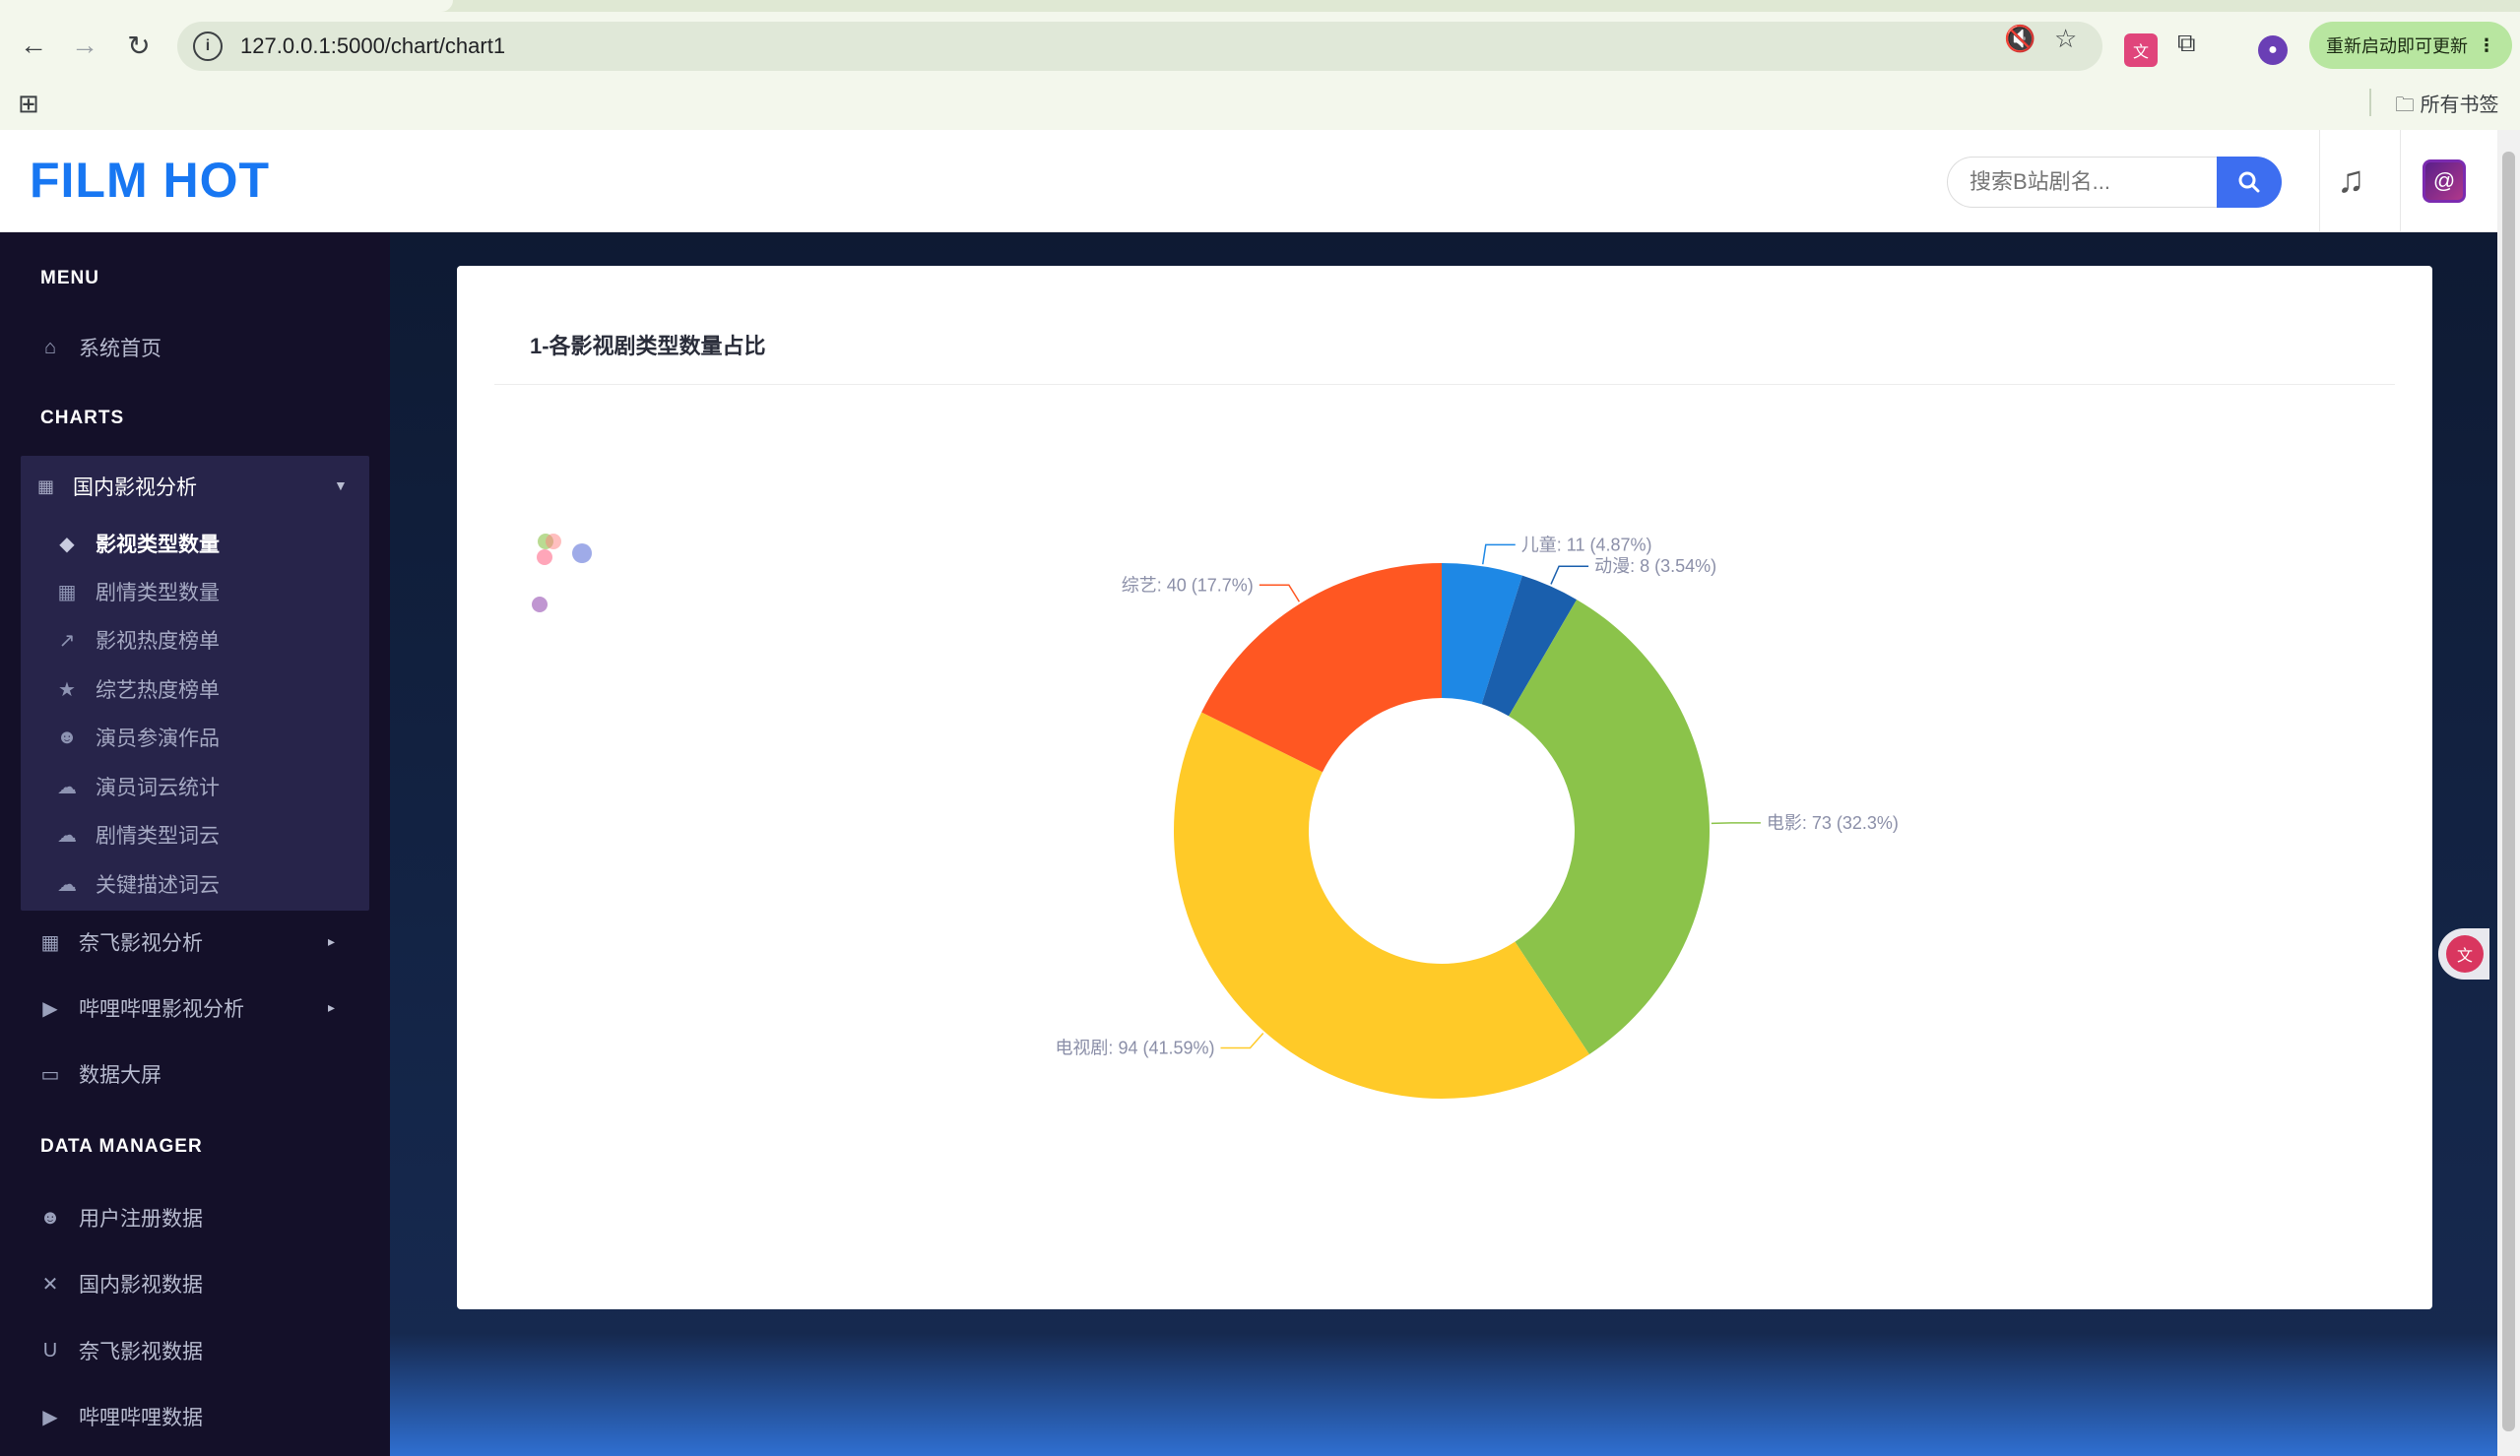  I want to click on sidebar-item-netflix-data: U 奈飞影视数据, so click(120, 1350).